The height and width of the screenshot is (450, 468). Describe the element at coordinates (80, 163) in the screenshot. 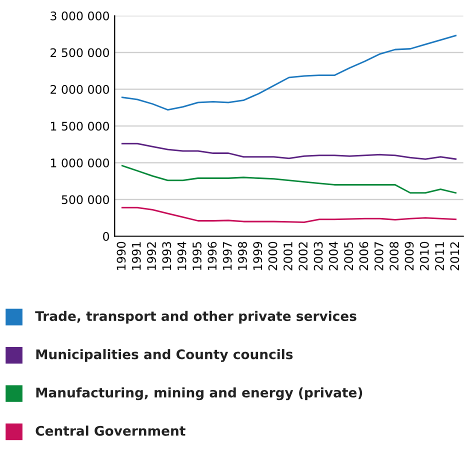

I see `y-tick-label: 1 000 000` at that location.